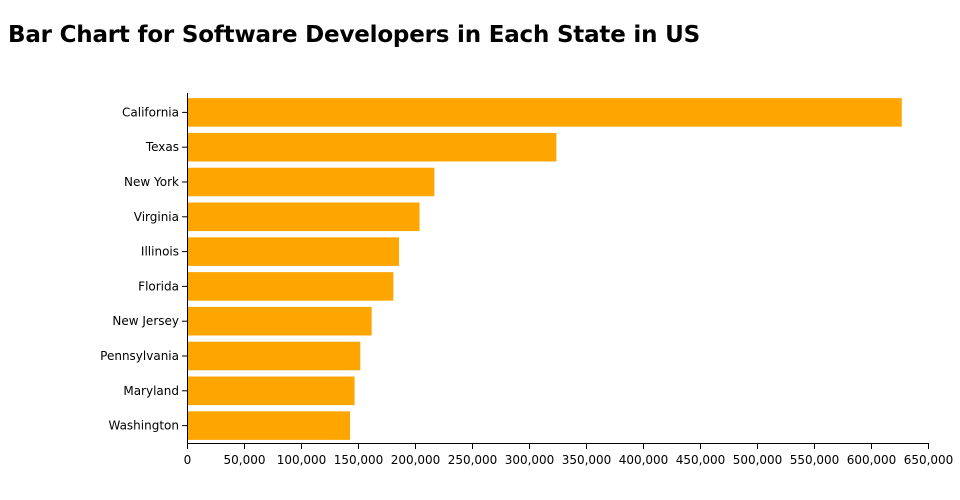 The width and height of the screenshot is (960, 500). I want to click on bar-maryland, so click(271, 391).